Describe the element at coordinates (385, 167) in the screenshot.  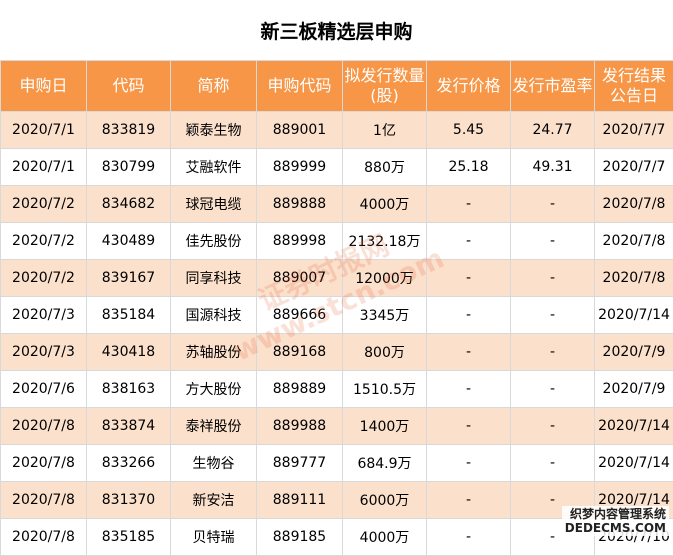
I see `table-cell: 880万` at that location.